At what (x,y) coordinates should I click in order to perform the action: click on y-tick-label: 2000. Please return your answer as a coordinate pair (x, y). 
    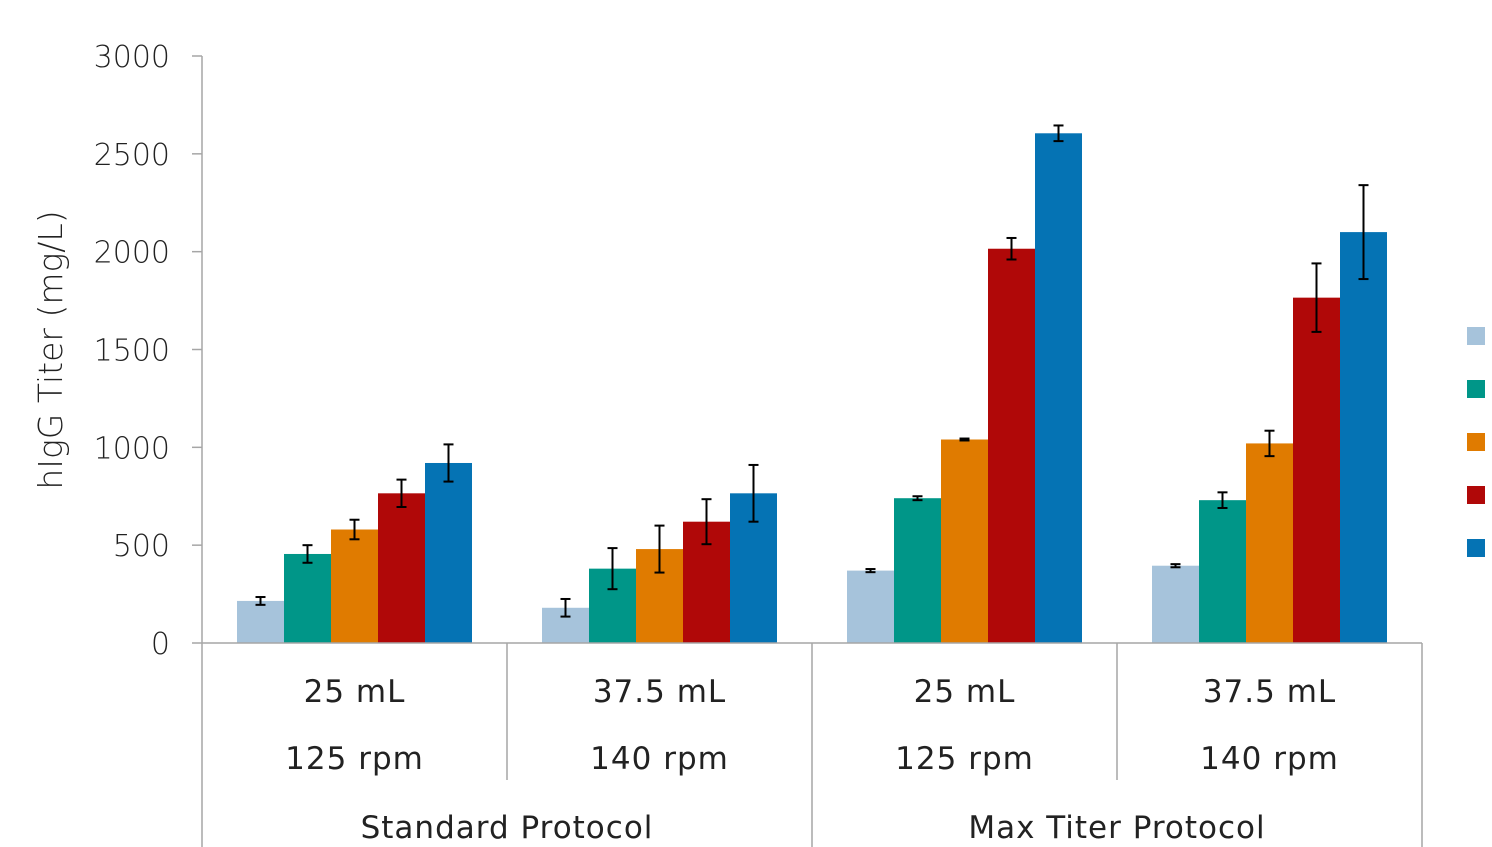
    Looking at the image, I should click on (132, 253).